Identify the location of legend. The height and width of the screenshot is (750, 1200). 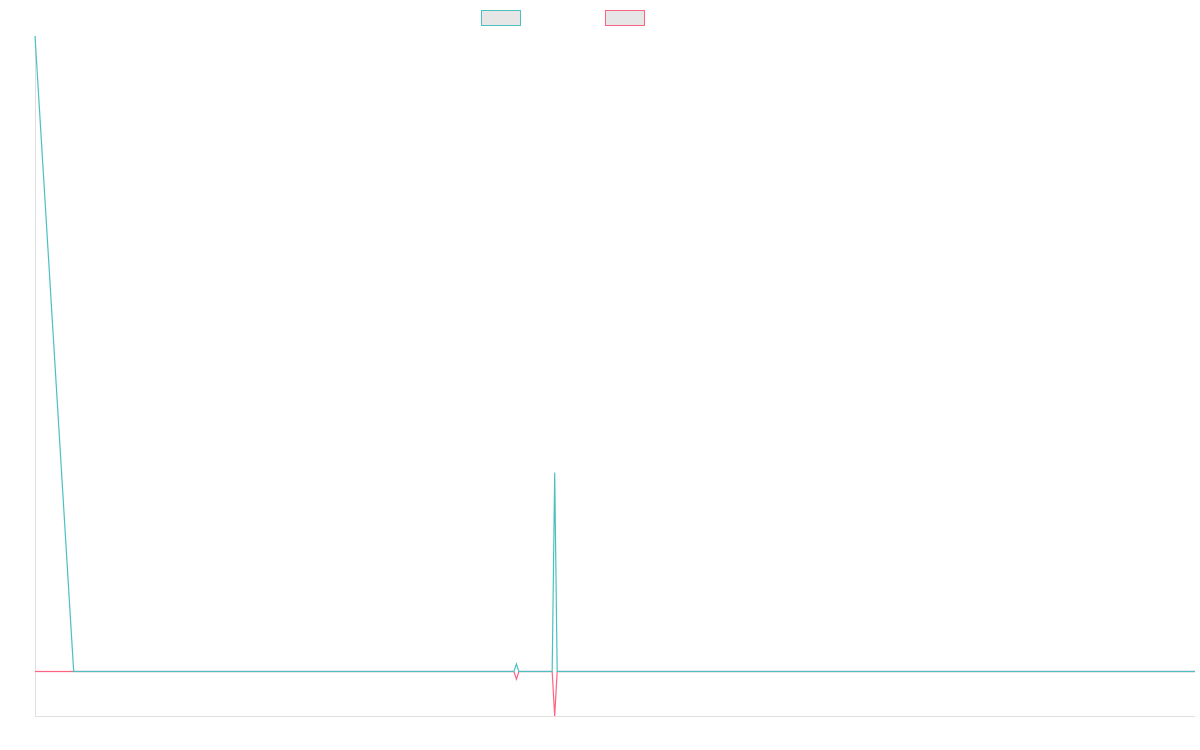
(563, 18).